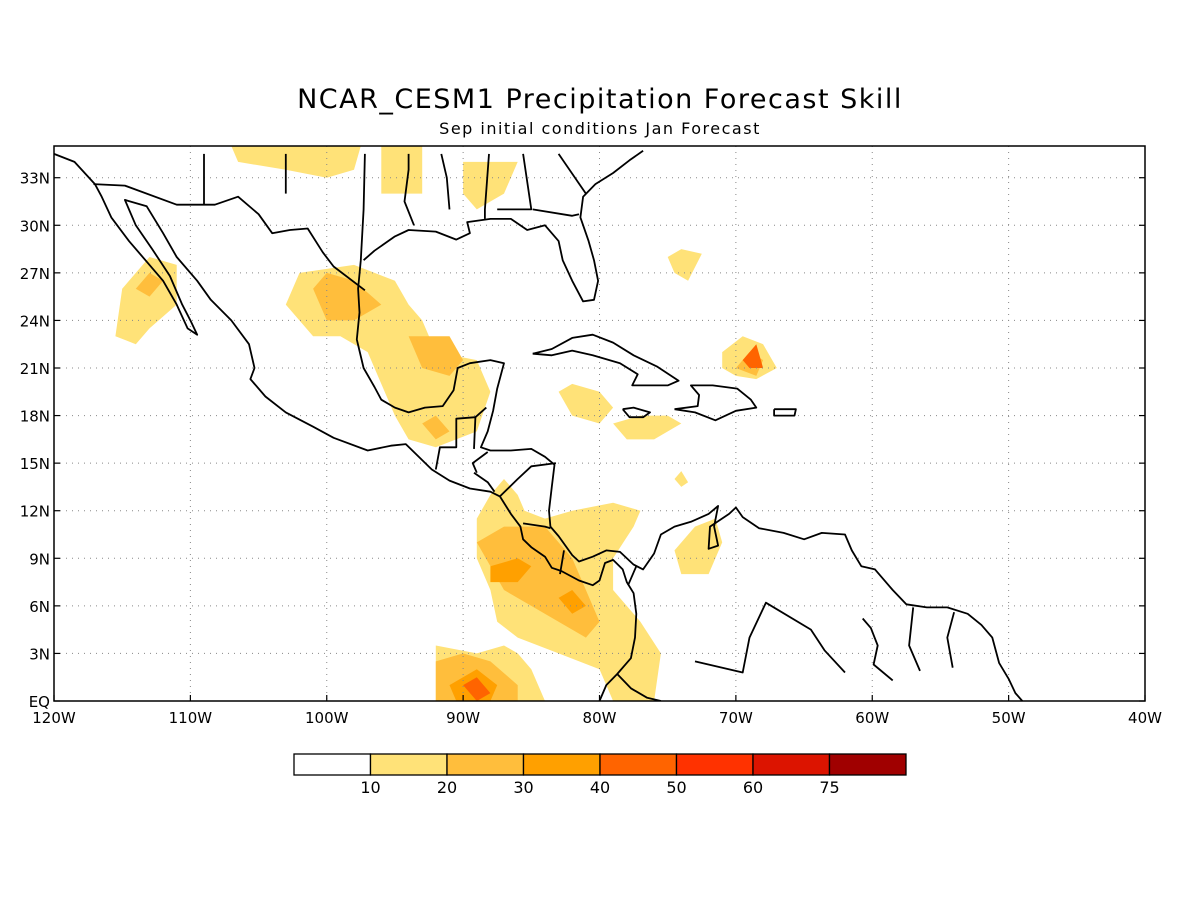 The height and width of the screenshot is (900, 1200). I want to click on y-tick-label: 12N, so click(35, 512).